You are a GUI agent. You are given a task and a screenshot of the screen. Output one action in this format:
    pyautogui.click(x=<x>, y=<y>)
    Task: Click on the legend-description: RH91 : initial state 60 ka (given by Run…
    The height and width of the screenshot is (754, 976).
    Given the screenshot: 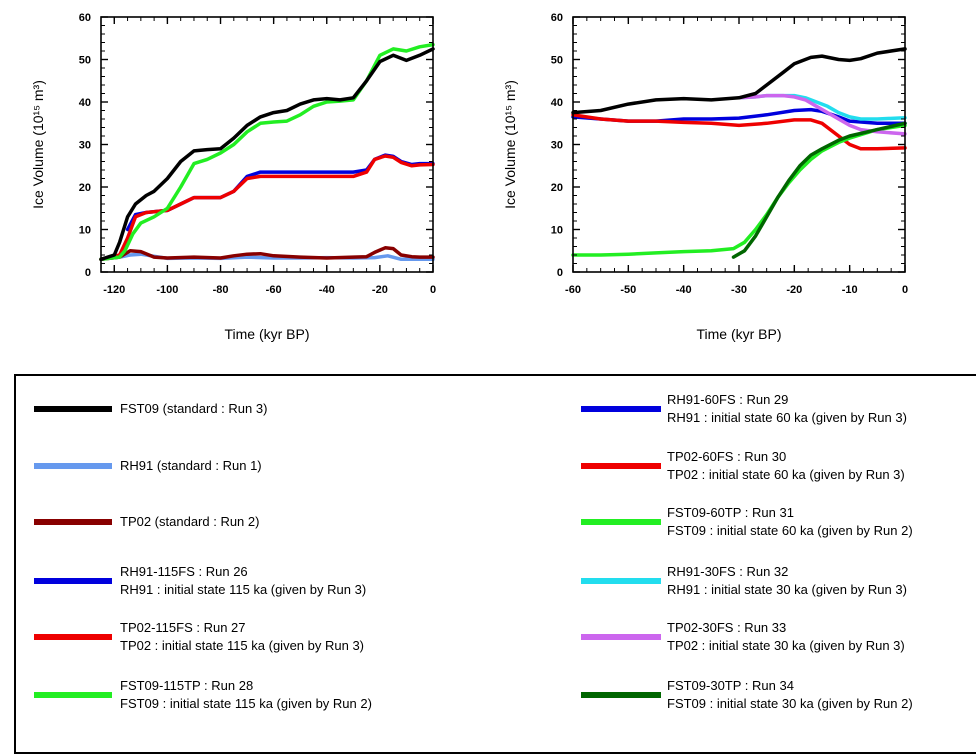 What is the action you would take?
    pyautogui.click(x=787, y=417)
    